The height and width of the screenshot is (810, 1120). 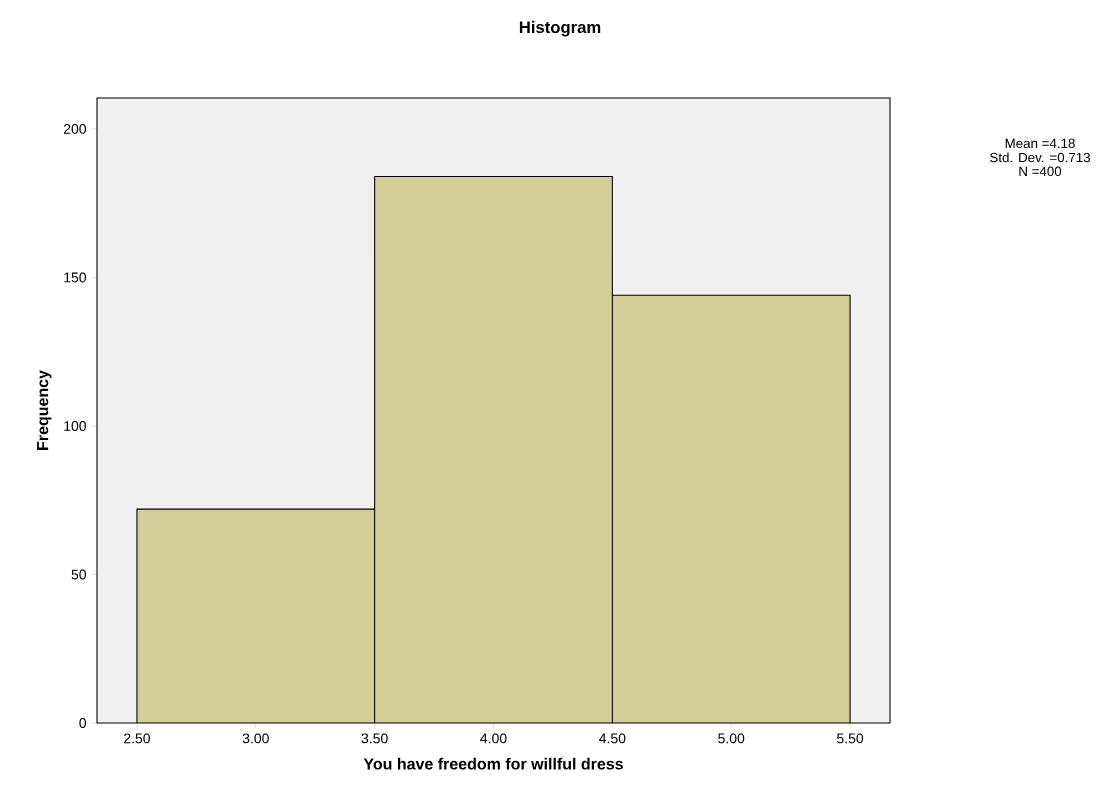 What do you see at coordinates (75, 277) in the screenshot?
I see `y-tick-label: 150` at bounding box center [75, 277].